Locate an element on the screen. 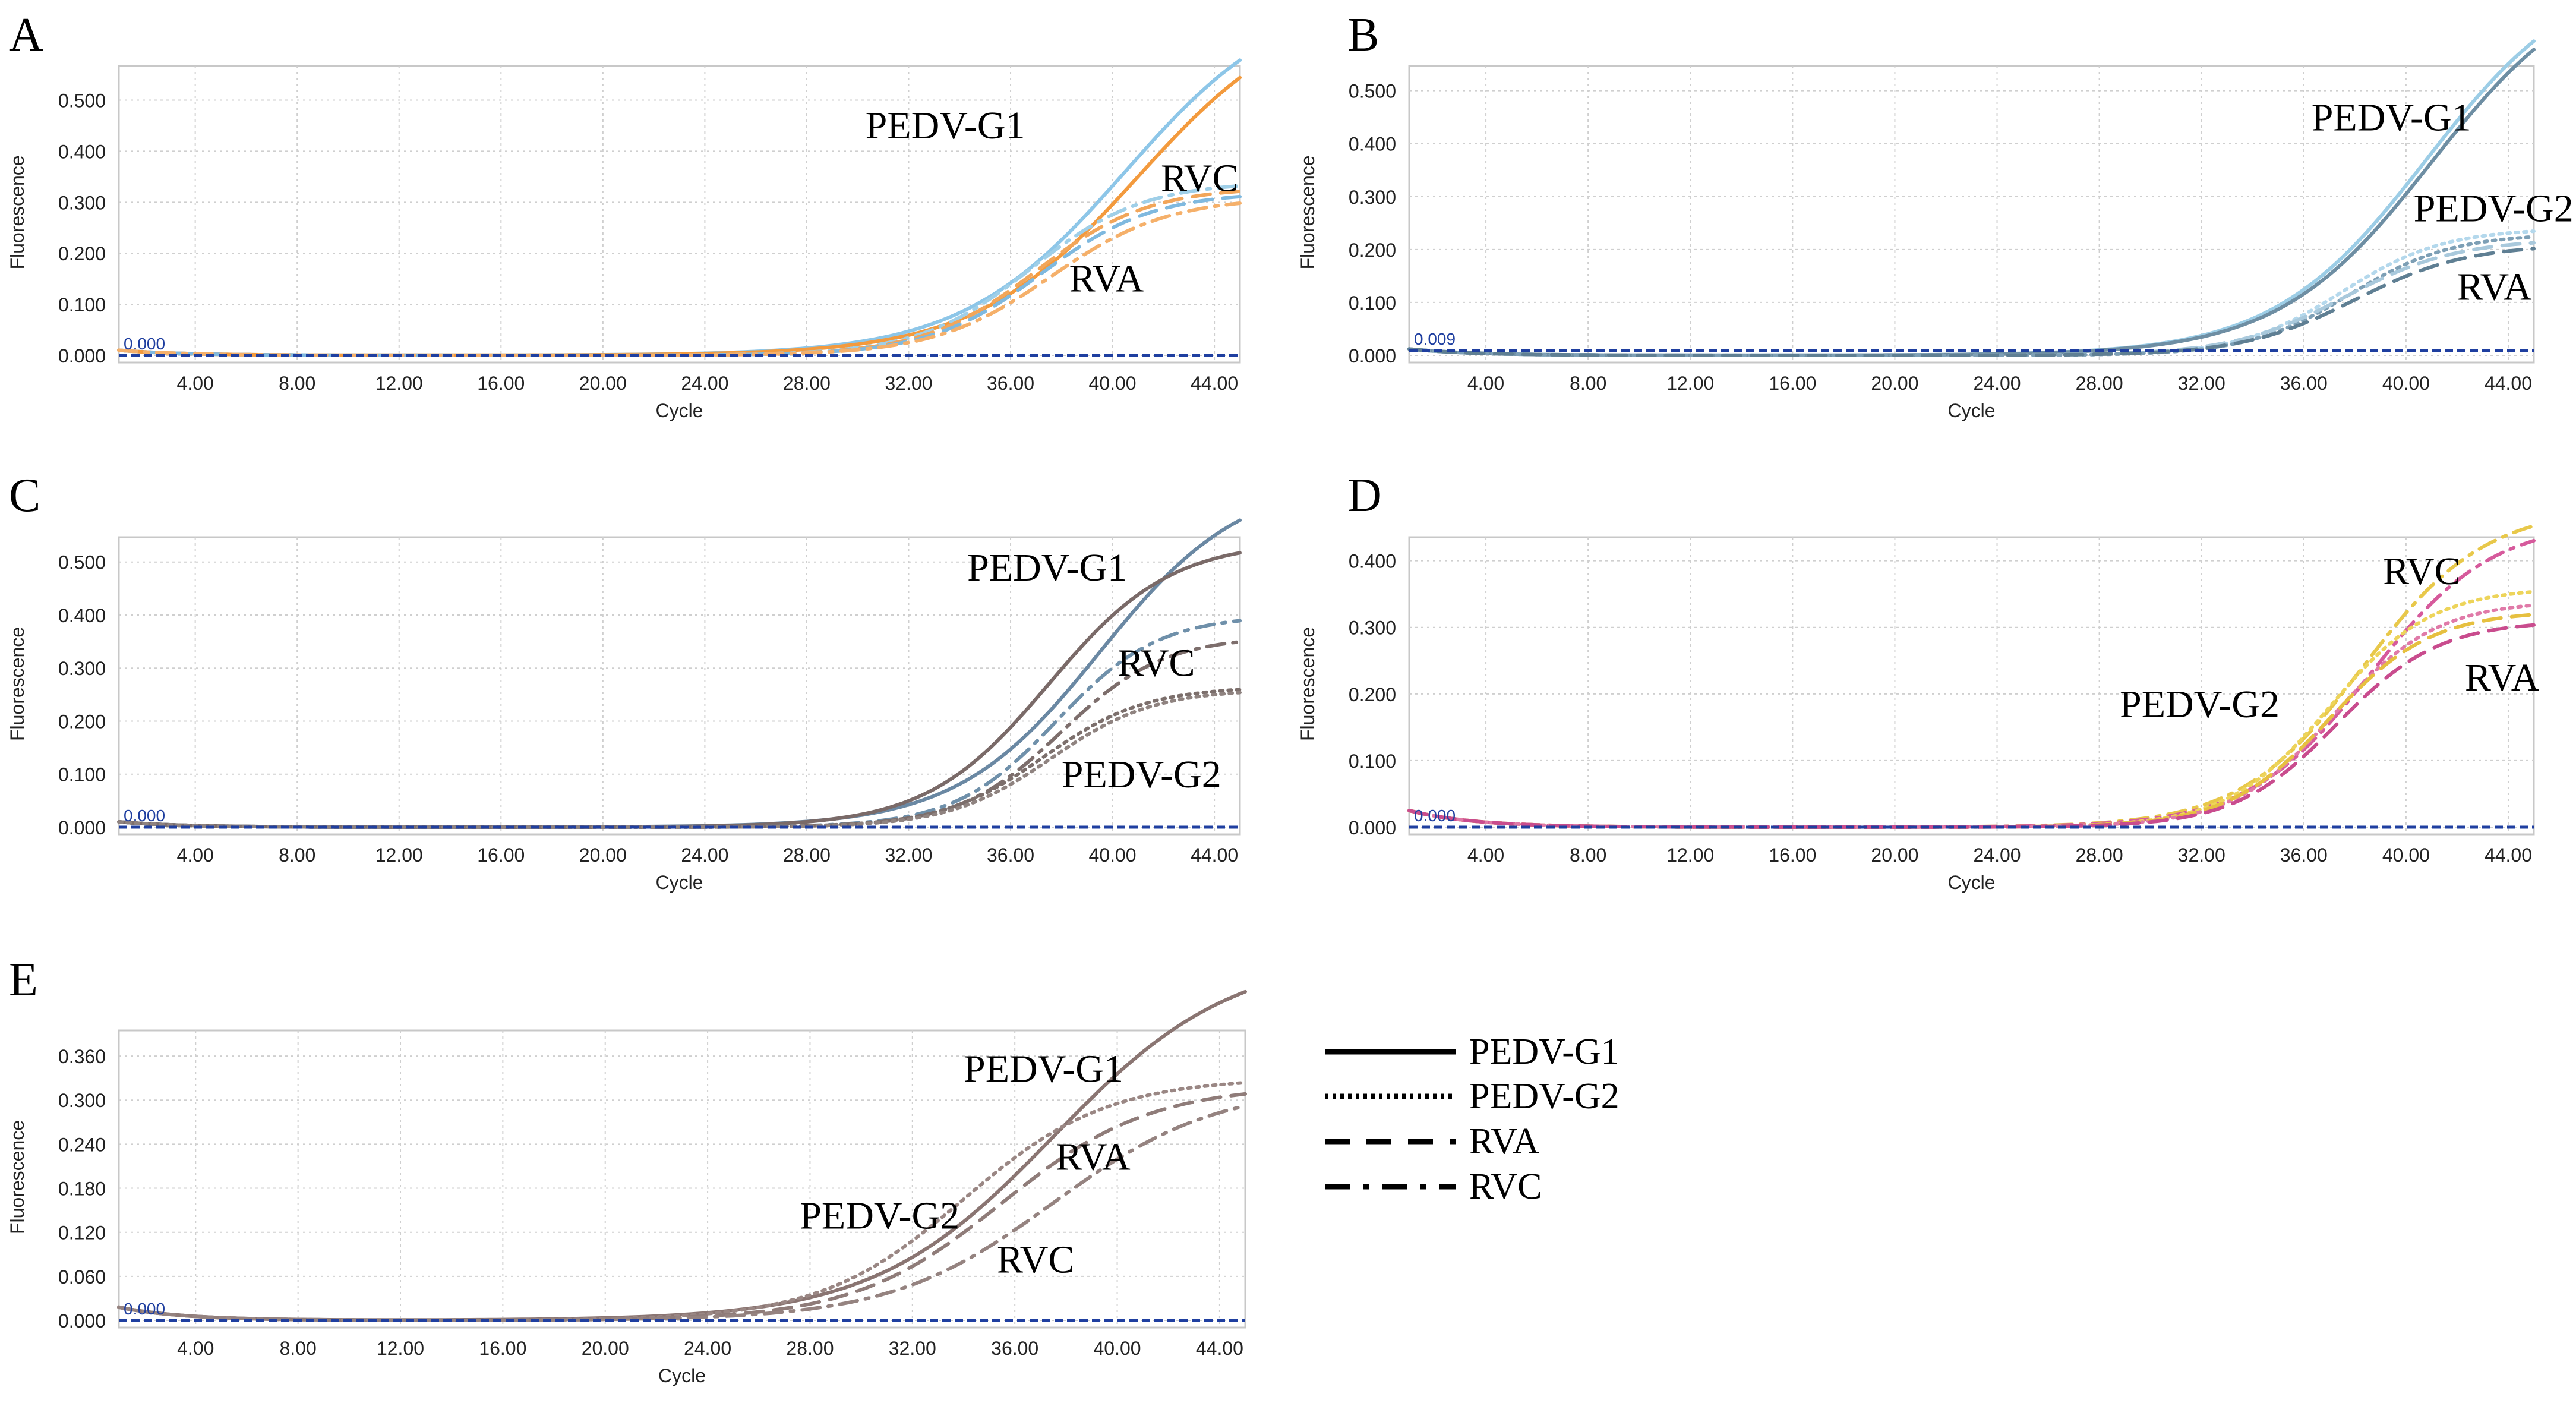  x-tick-label: 36.00 is located at coordinates (2304, 383).